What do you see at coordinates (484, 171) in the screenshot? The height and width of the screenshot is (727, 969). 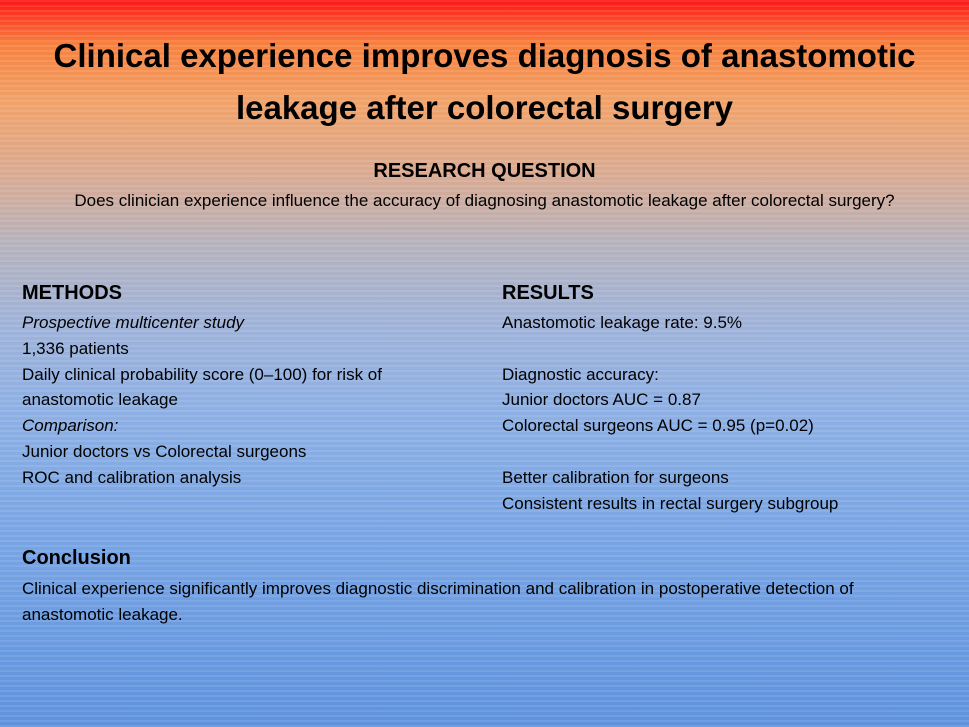 I see `section-heading: RESEARCH QUESTION` at bounding box center [484, 171].